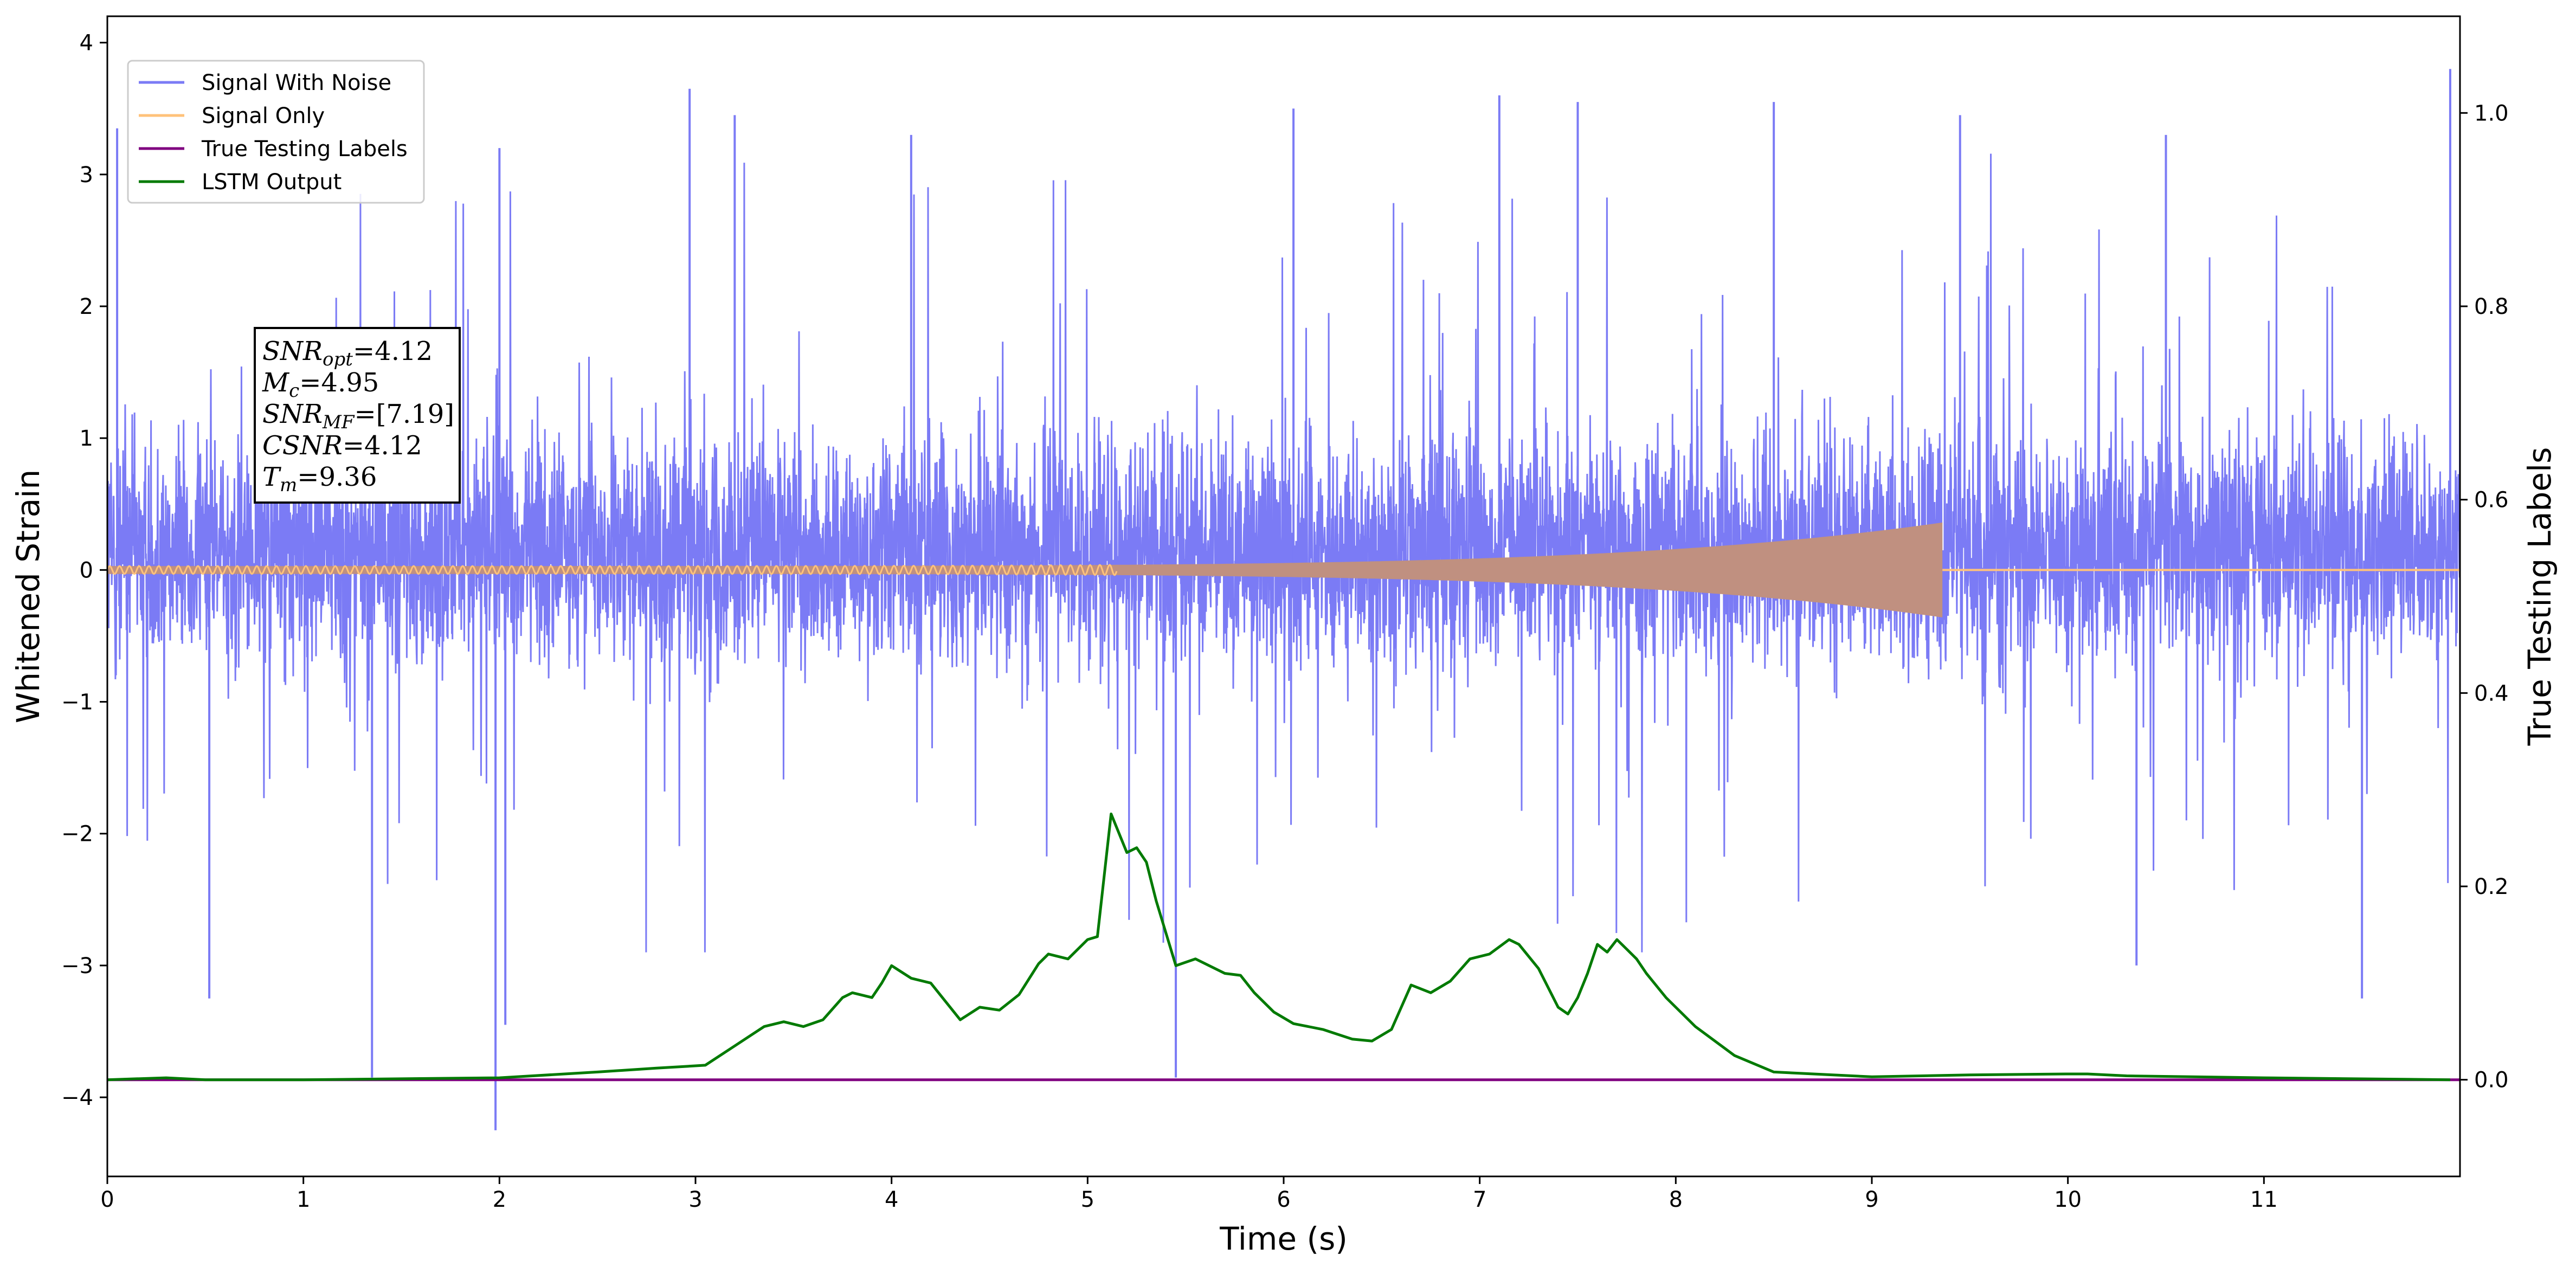 The width and height of the screenshot is (2576, 1274). I want to click on x-tick-label: 10, so click(2068, 1199).